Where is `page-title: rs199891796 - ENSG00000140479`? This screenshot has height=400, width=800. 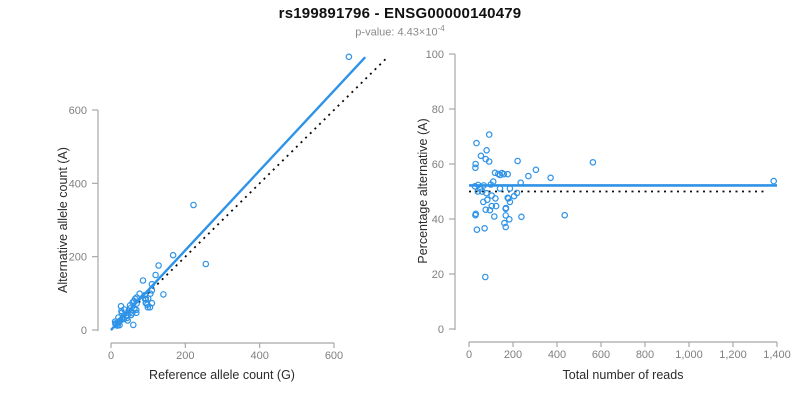 page-title: rs199891796 - ENSG00000140479 is located at coordinates (400, 13).